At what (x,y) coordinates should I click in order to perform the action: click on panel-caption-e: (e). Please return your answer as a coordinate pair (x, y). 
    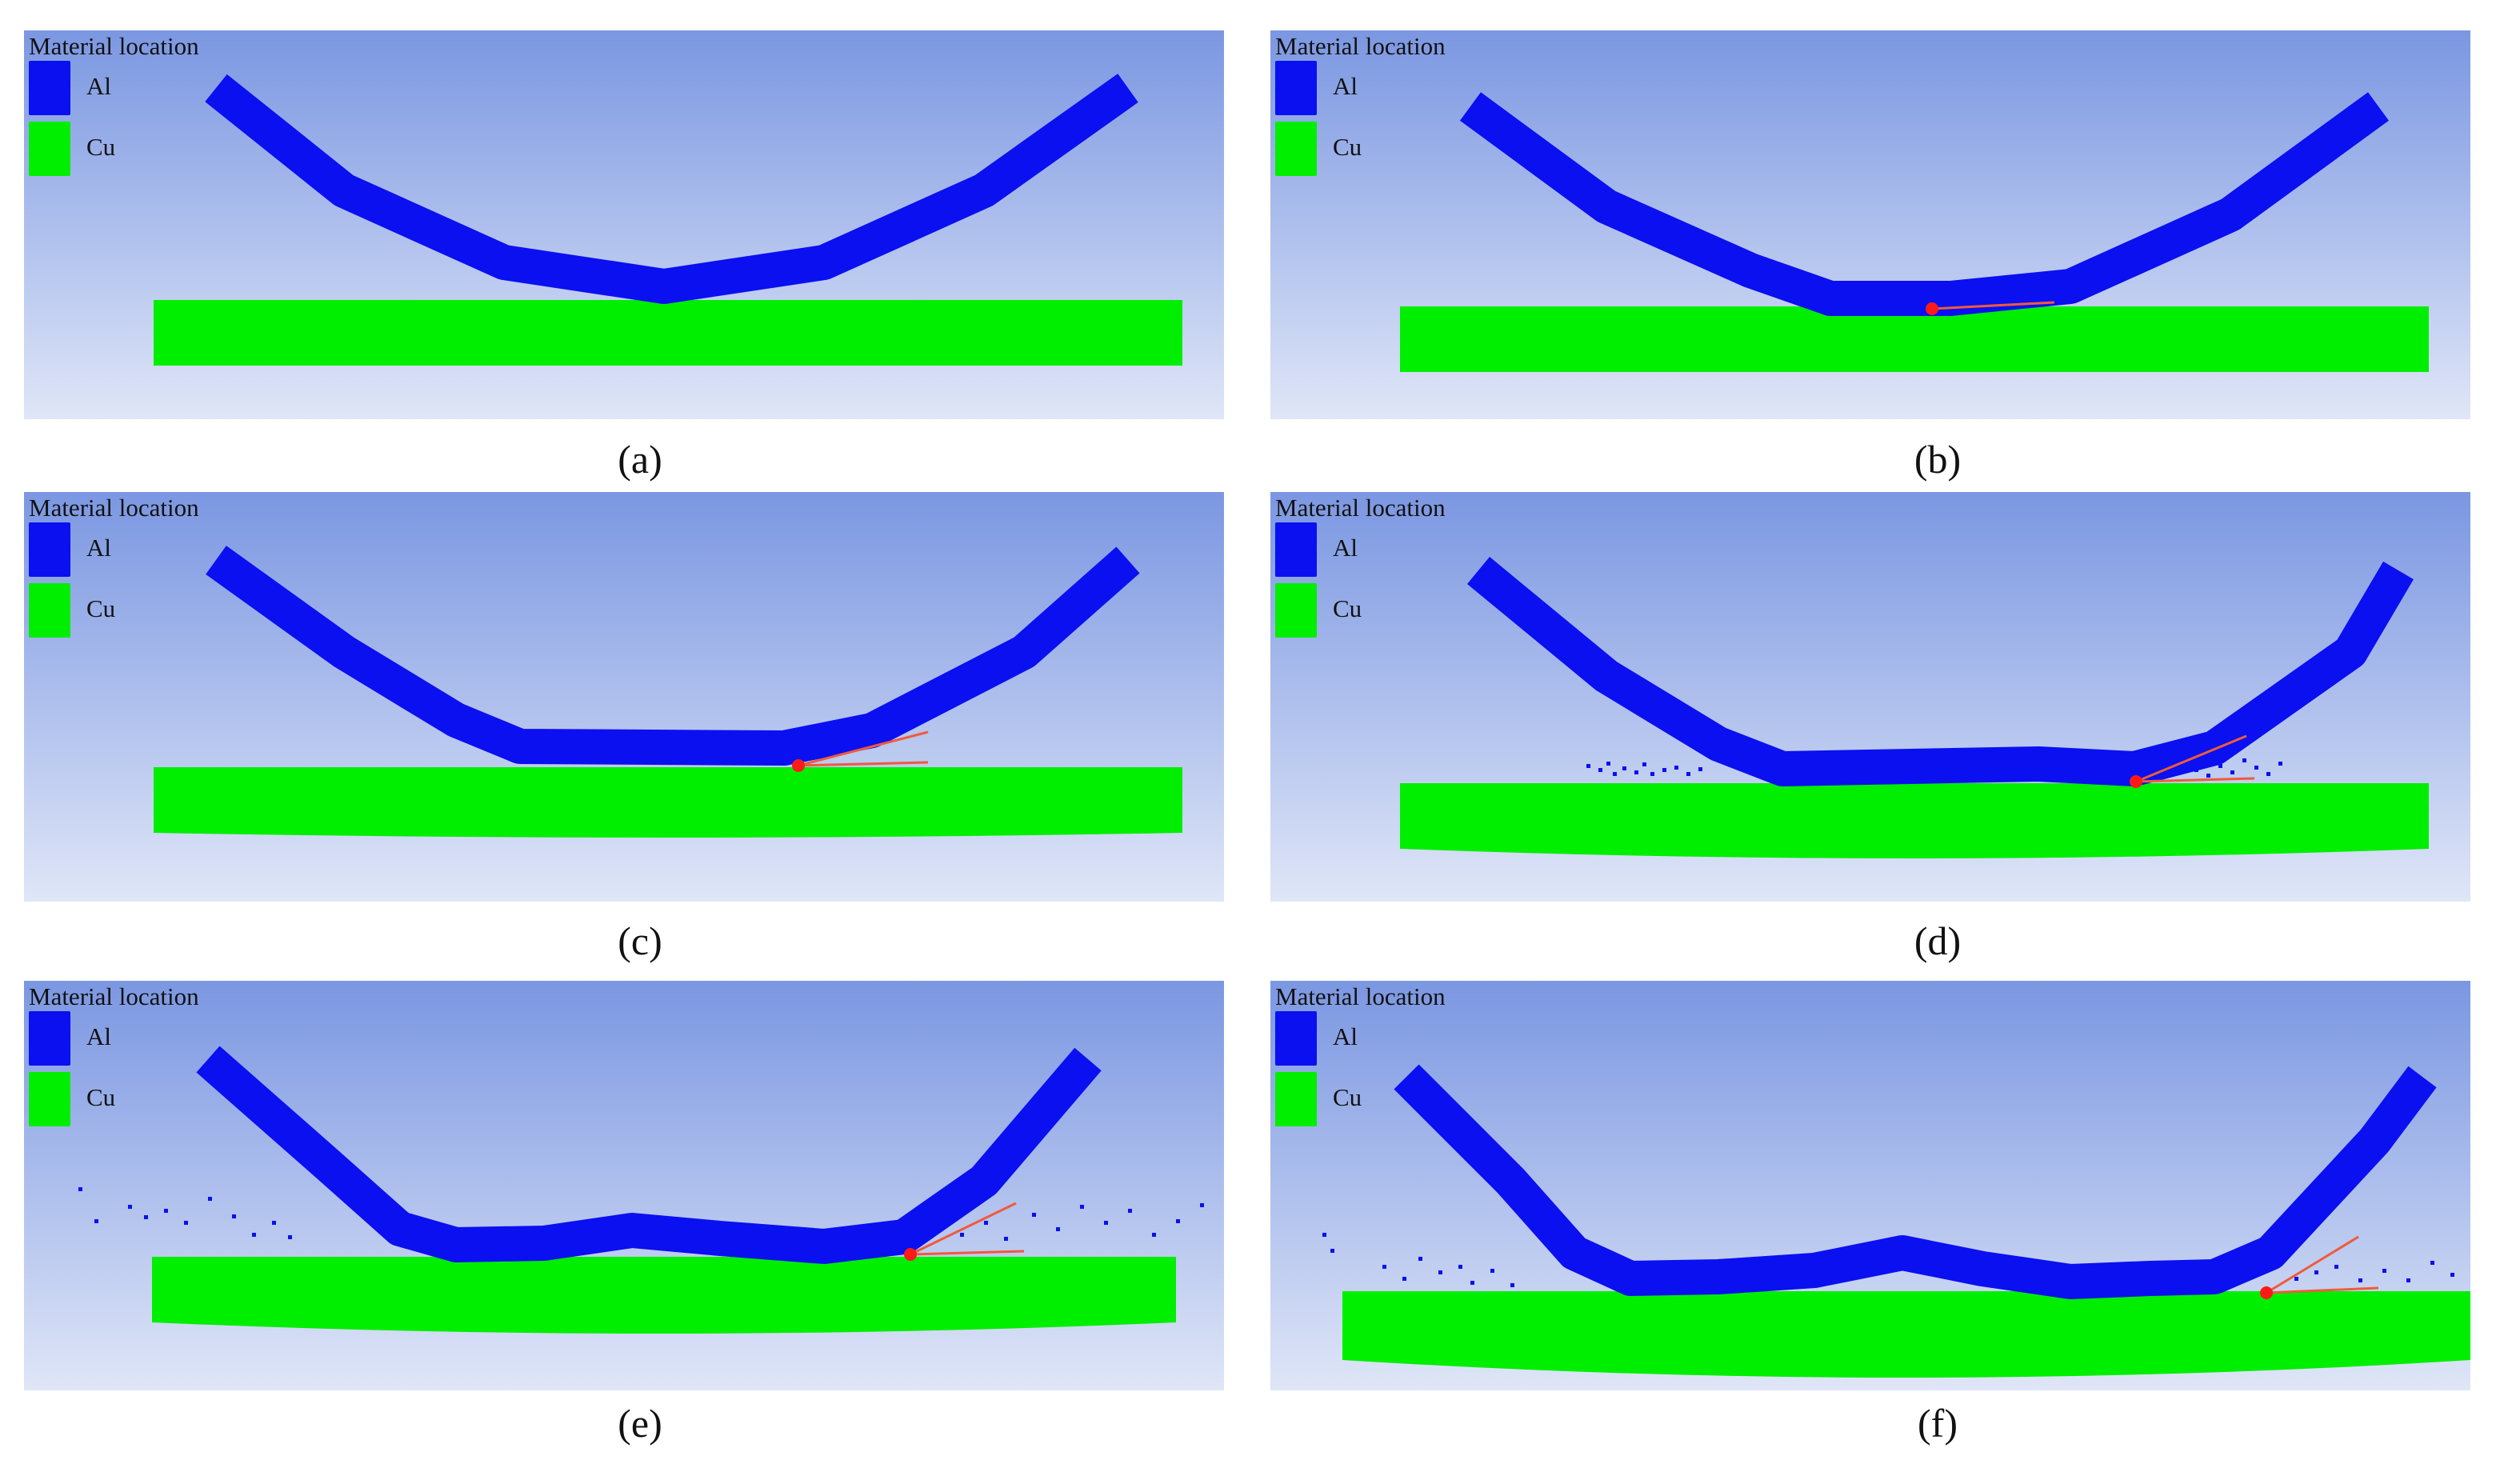
    Looking at the image, I should click on (640, 1423).